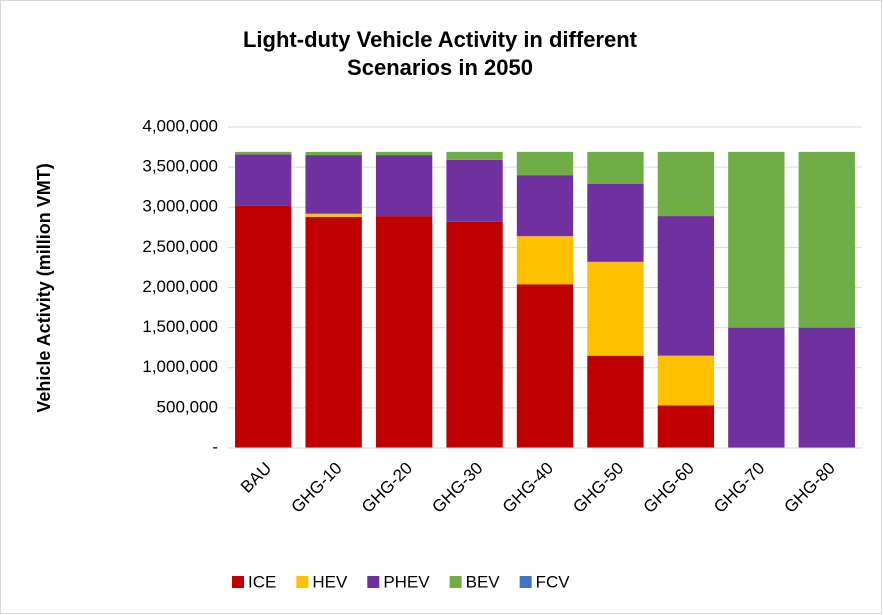  What do you see at coordinates (180, 206) in the screenshot?
I see `y-tick-label: 3,000,000` at bounding box center [180, 206].